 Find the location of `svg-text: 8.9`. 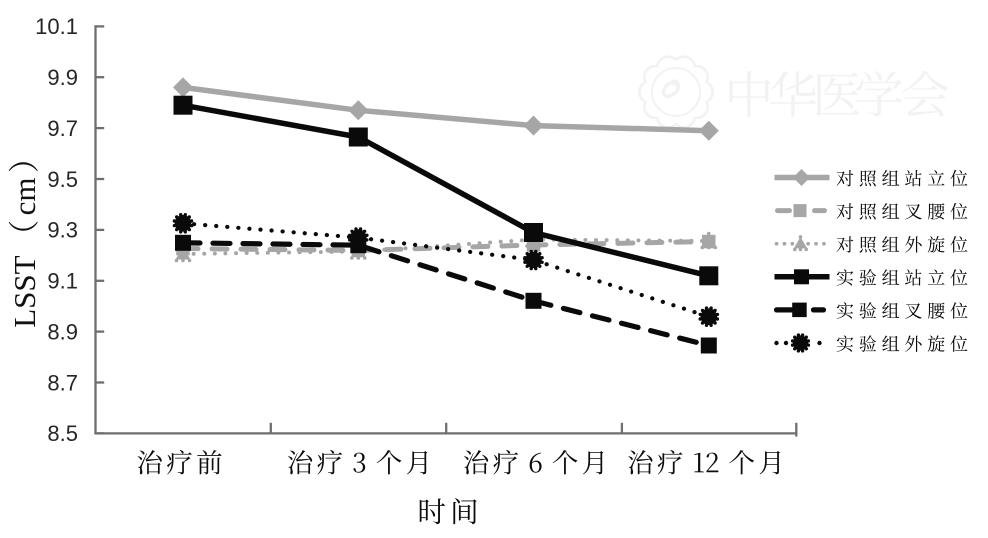

svg-text: 8.9 is located at coordinates (62, 331).